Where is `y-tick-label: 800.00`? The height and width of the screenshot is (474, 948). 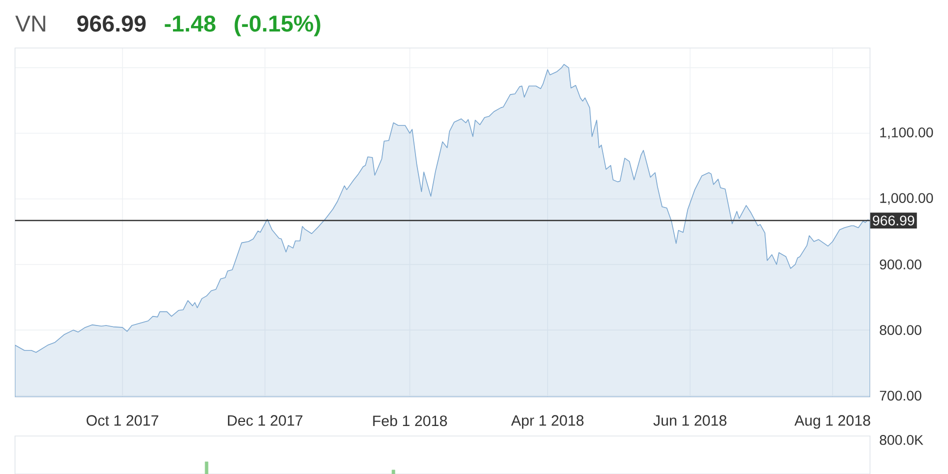 y-tick-label: 800.00 is located at coordinates (901, 330).